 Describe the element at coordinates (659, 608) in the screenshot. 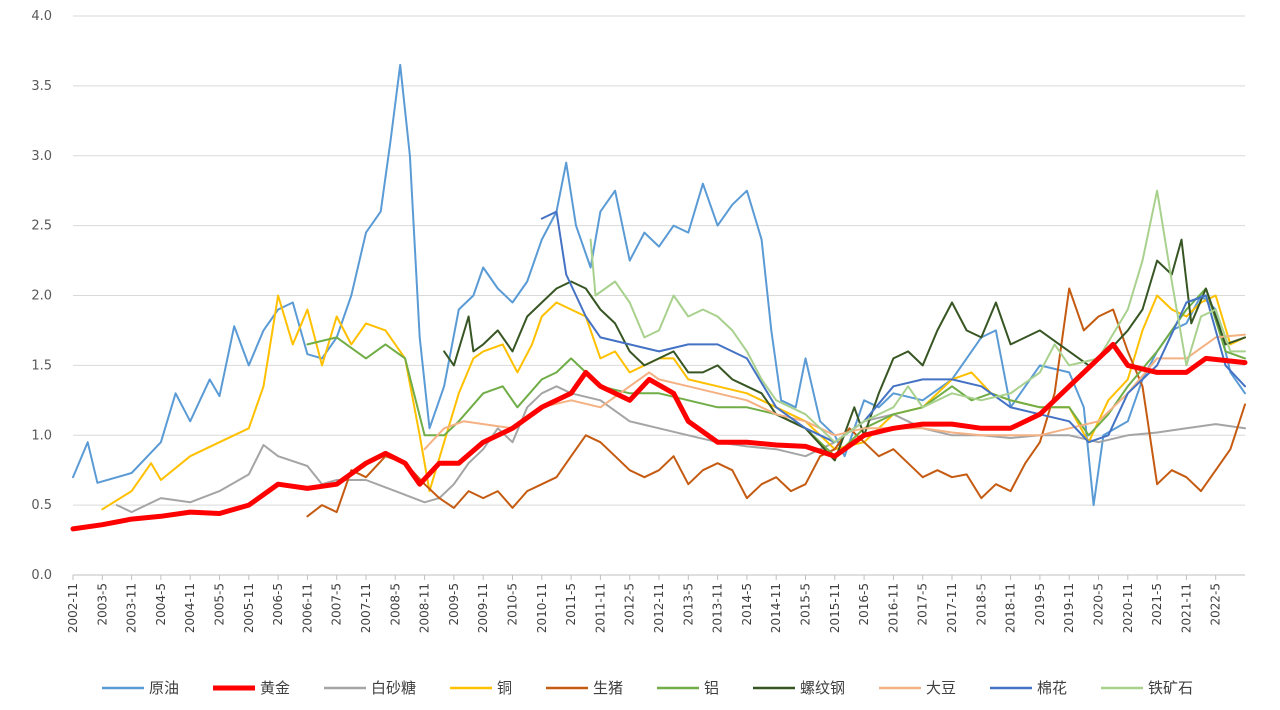

I see `x-tick-label: 2012-11` at that location.